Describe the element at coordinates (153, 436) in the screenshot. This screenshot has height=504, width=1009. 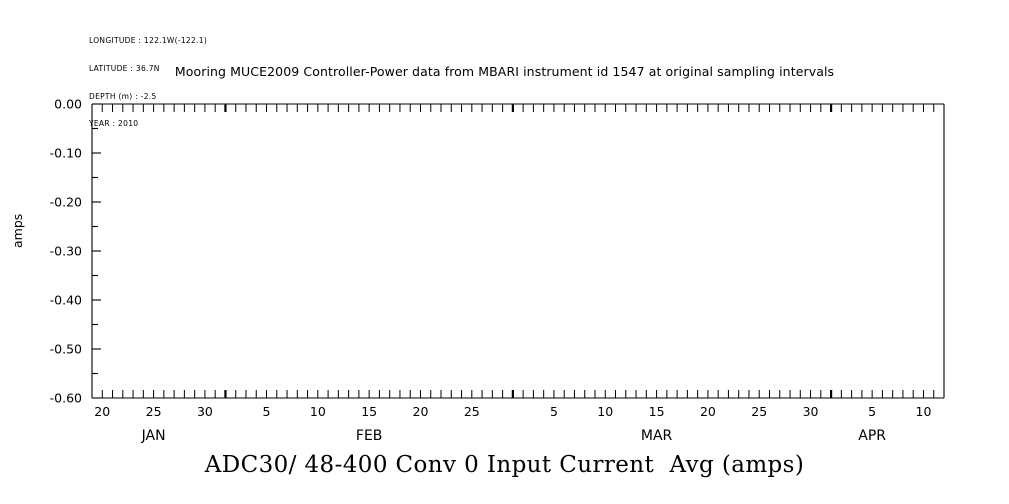
I see `month-label: JAN` at that location.